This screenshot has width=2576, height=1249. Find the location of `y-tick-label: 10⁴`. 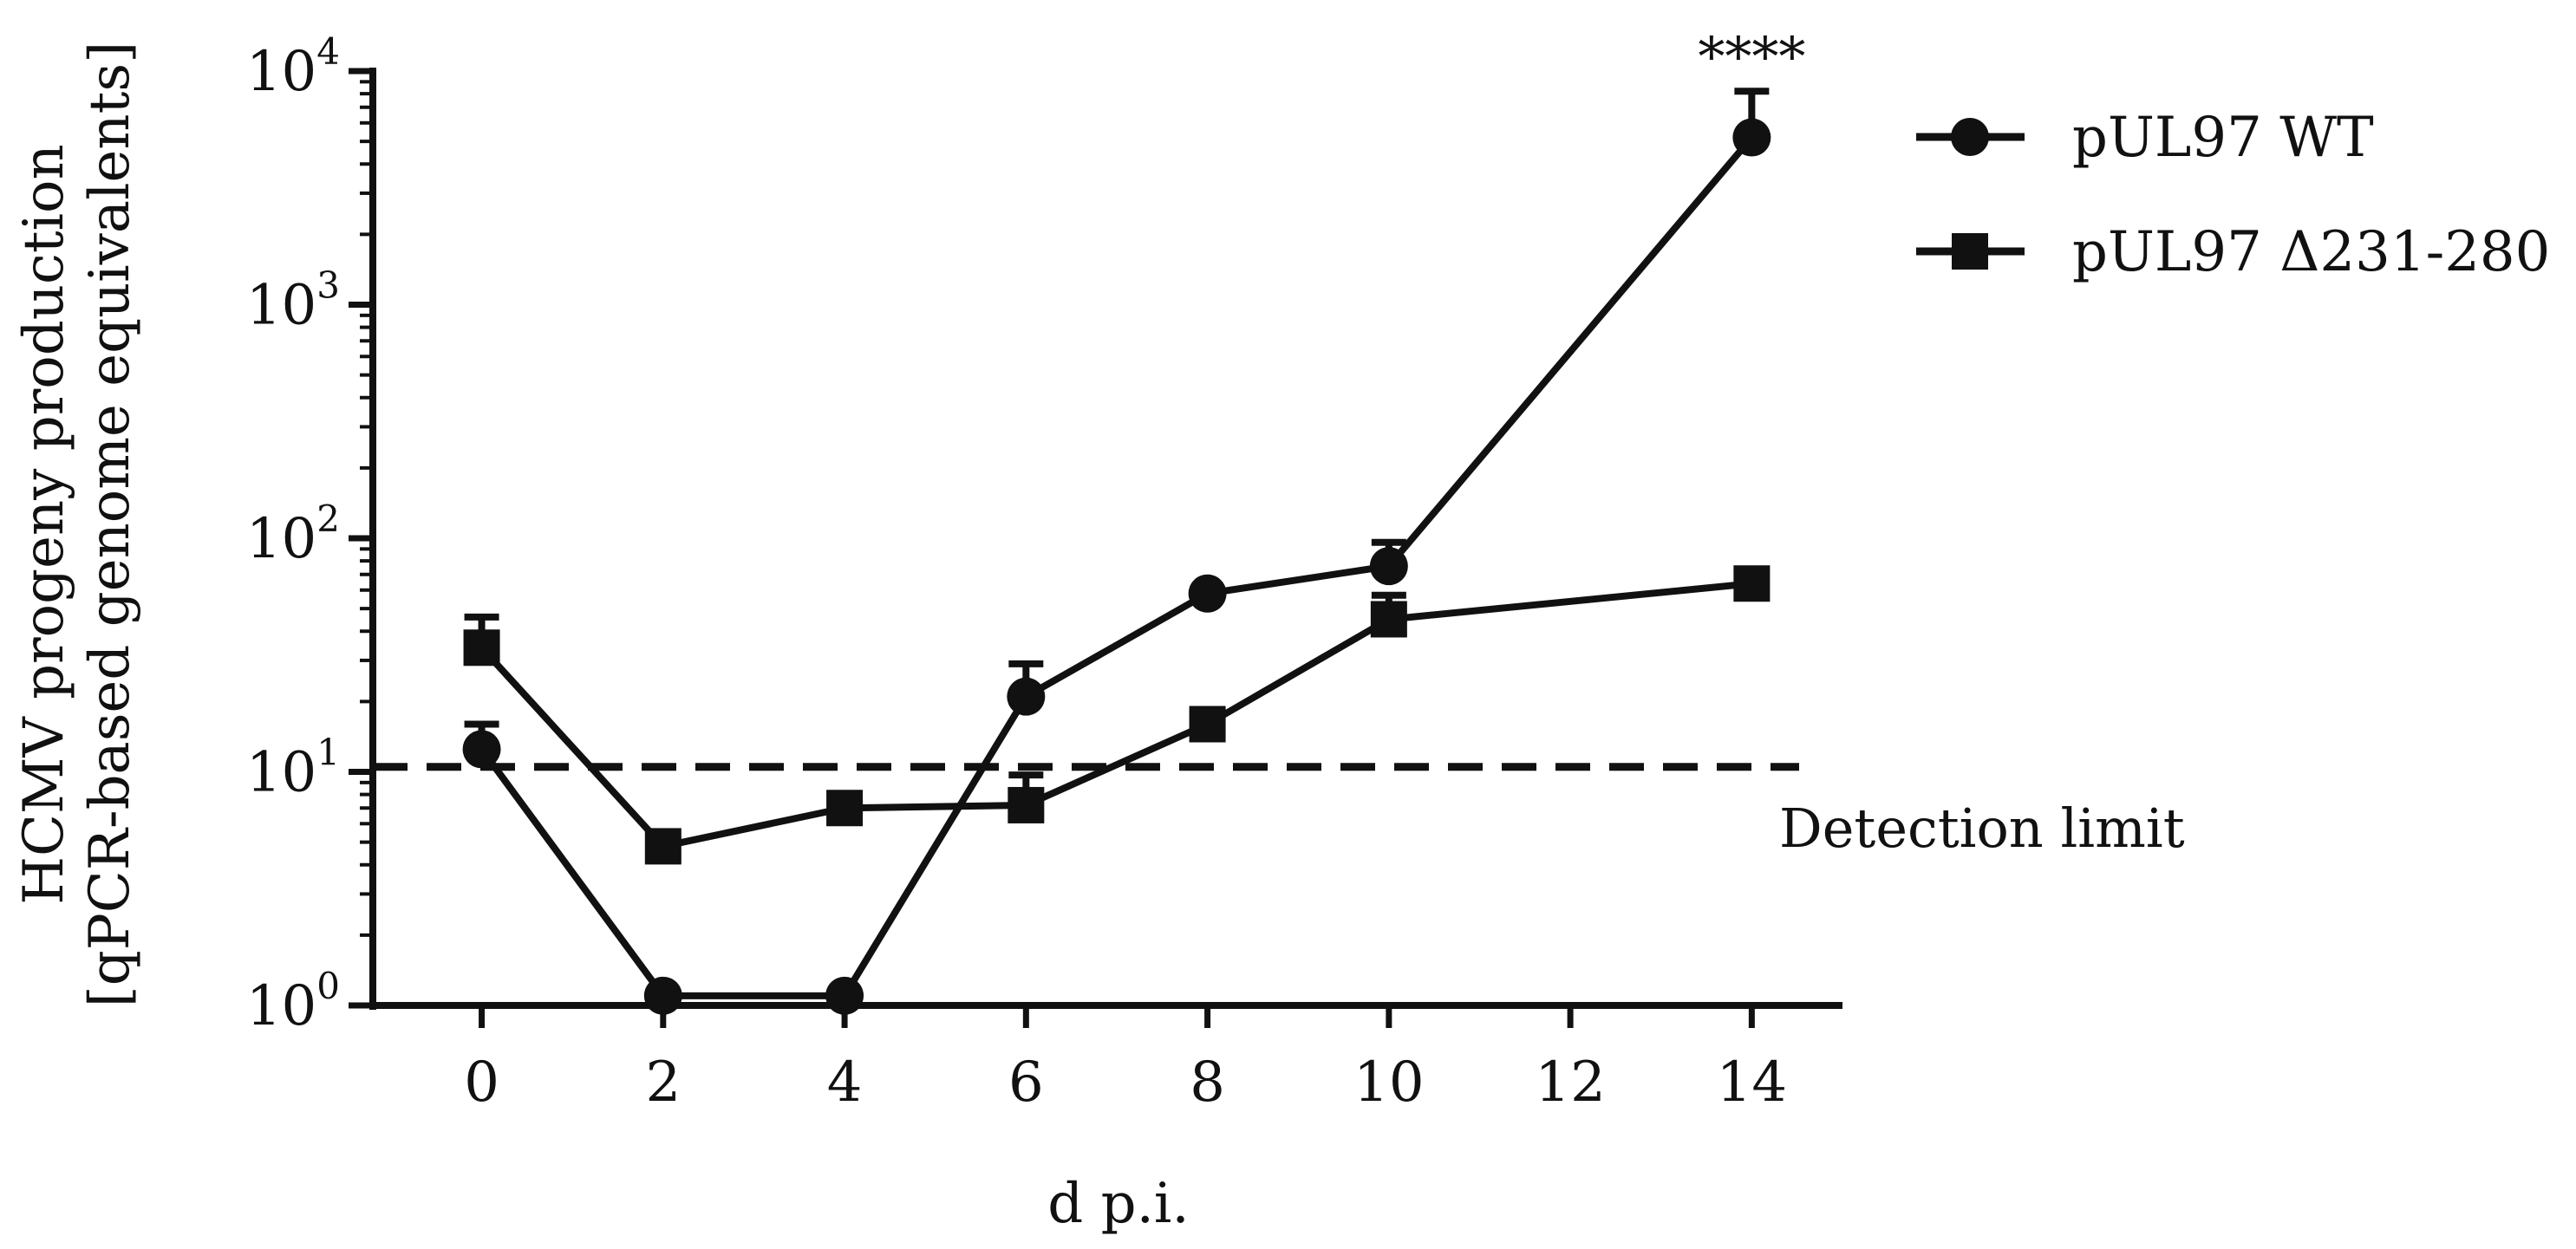

y-tick-label: 10⁴ is located at coordinates (293, 67).